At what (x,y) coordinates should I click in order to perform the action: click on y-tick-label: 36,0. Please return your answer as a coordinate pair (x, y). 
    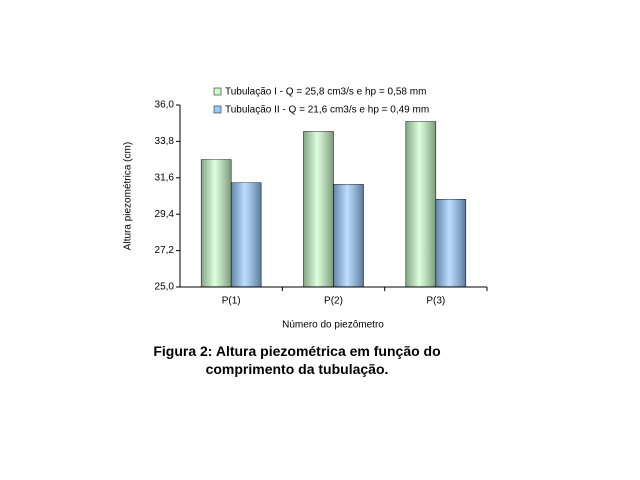
    Looking at the image, I should click on (165, 105).